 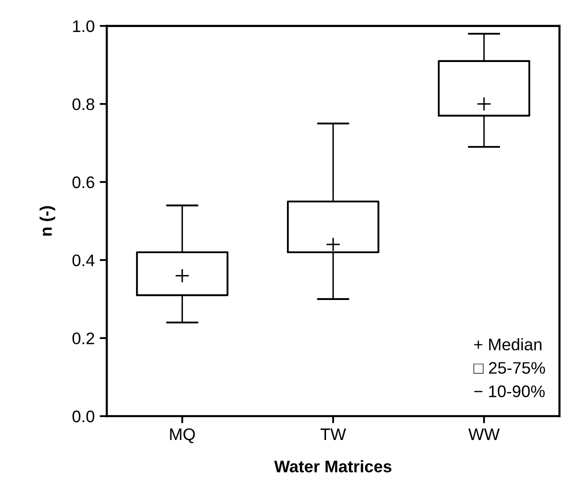 What do you see at coordinates (508, 344) in the screenshot?
I see `annotation: + Median` at bounding box center [508, 344].